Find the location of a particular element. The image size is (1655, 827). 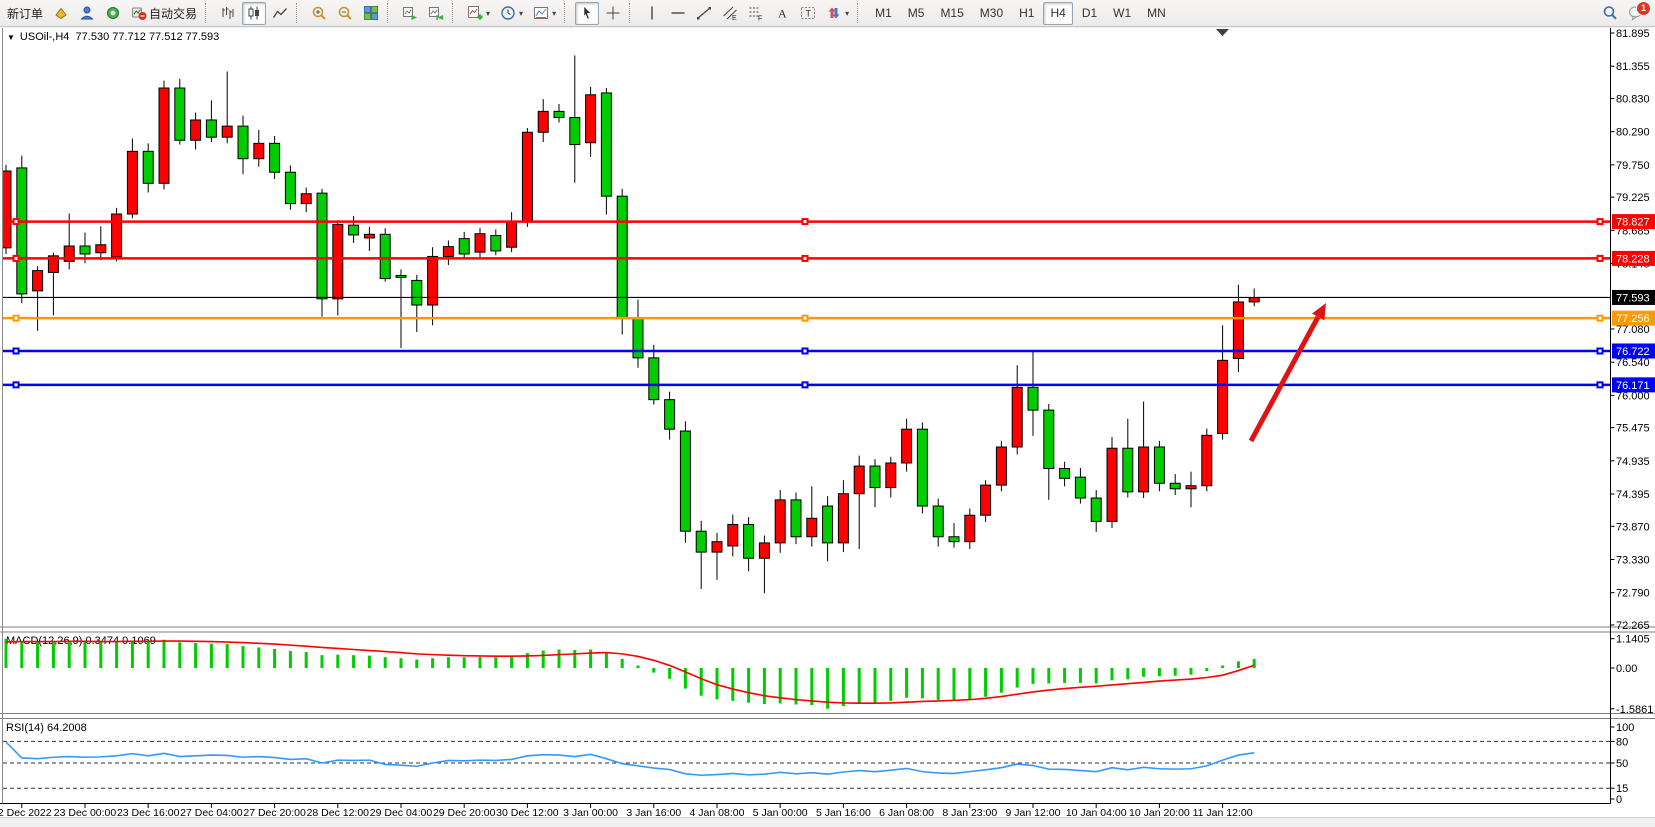

cursor-icon is located at coordinates (587, 13).